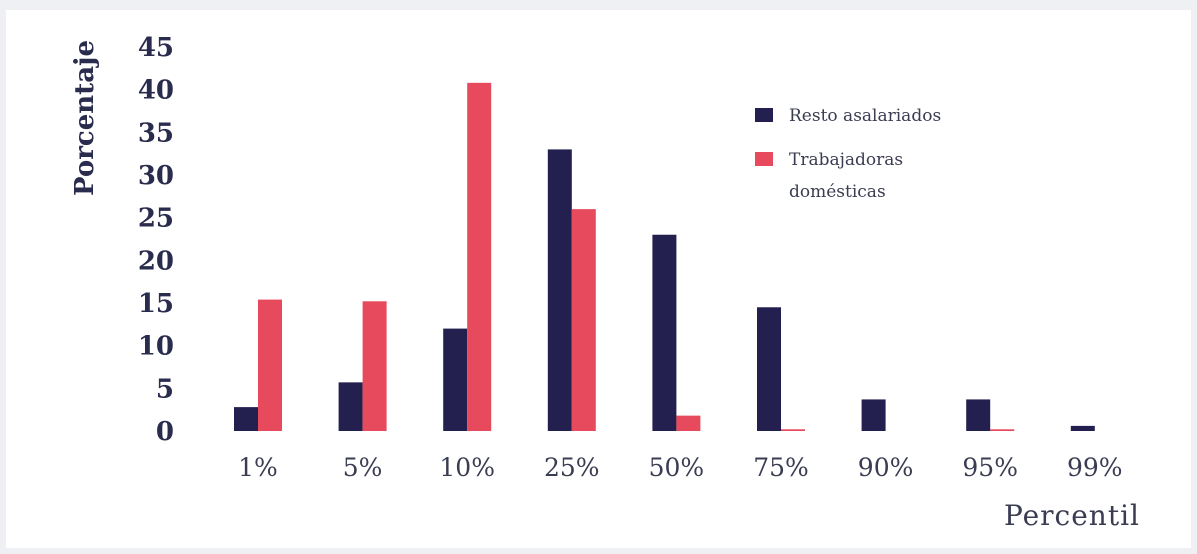 This screenshot has height=554, width=1197. I want to click on x-tick-label: 1%, so click(258, 467).